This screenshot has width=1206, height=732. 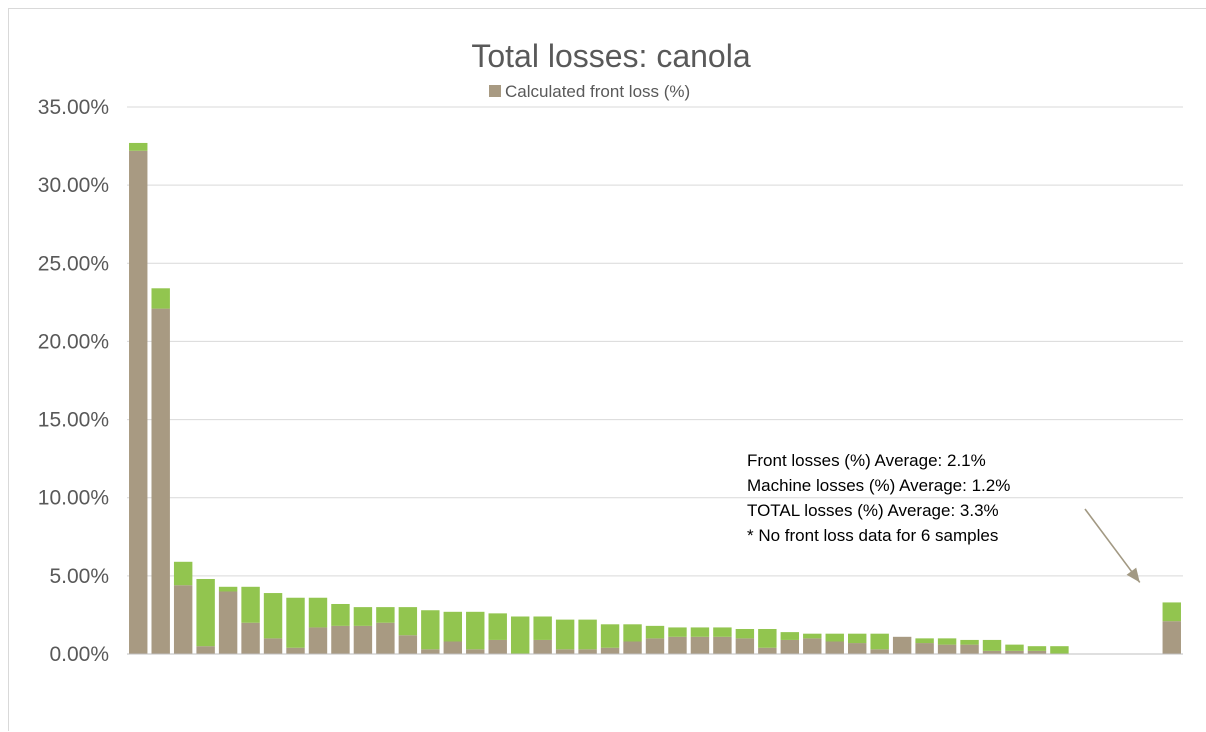 What do you see at coordinates (878, 485) in the screenshot?
I see `annotation-line-machine: Machine losses (%) Average: 1.2%` at bounding box center [878, 485].